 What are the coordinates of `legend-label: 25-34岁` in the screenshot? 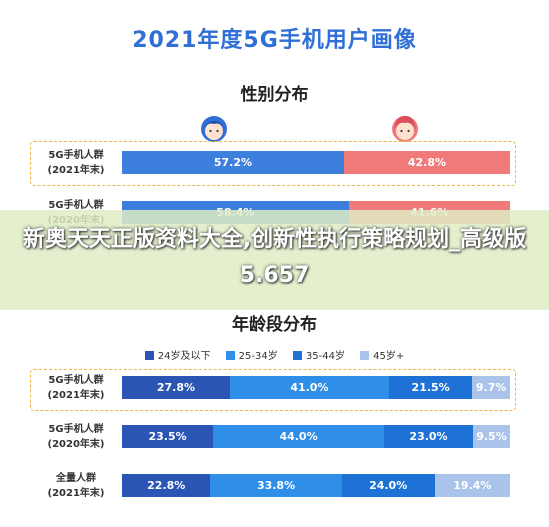 It's located at (258, 356).